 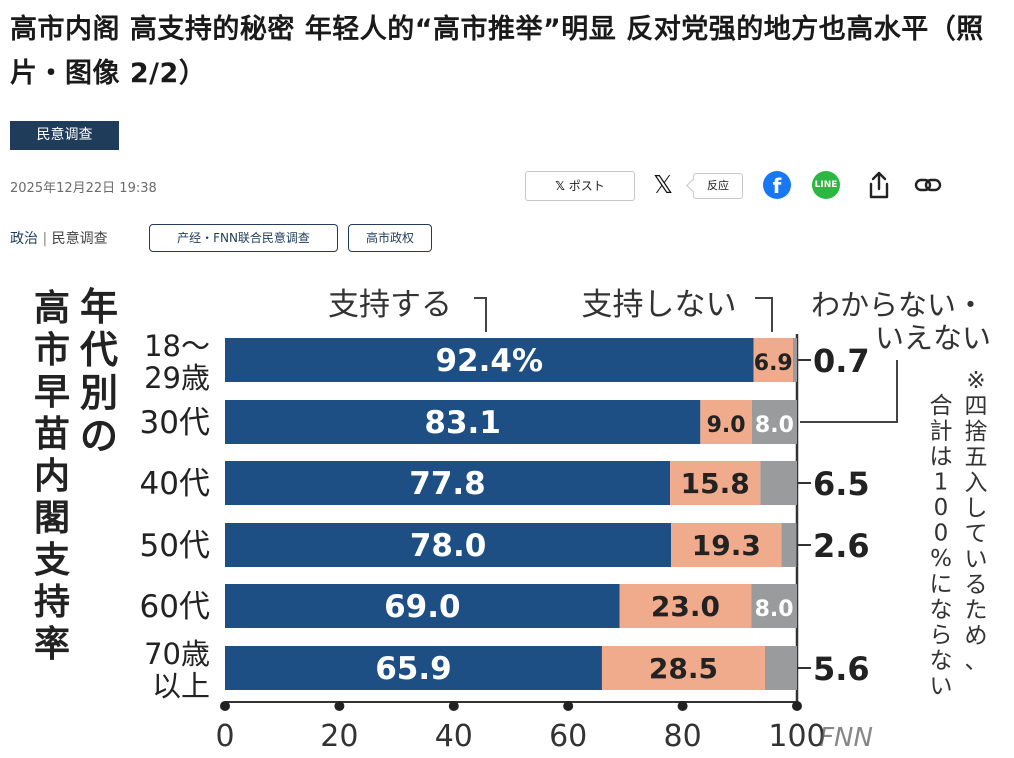 I want to click on footnote-char: 0, so click(x=941, y=508).